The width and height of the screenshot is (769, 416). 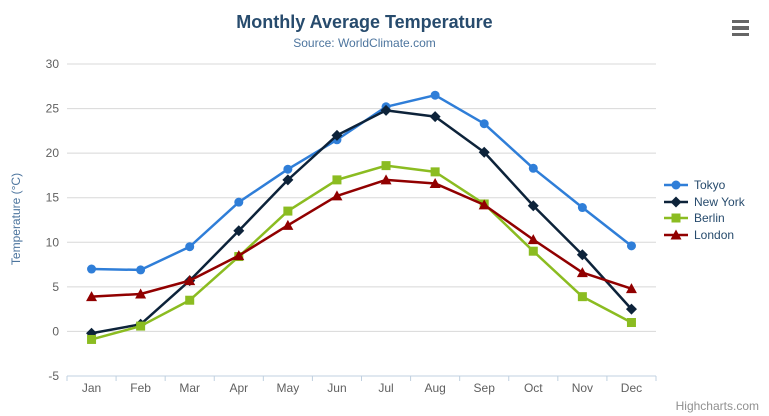 What do you see at coordinates (710, 185) in the screenshot?
I see `legend-label: Tokyo` at bounding box center [710, 185].